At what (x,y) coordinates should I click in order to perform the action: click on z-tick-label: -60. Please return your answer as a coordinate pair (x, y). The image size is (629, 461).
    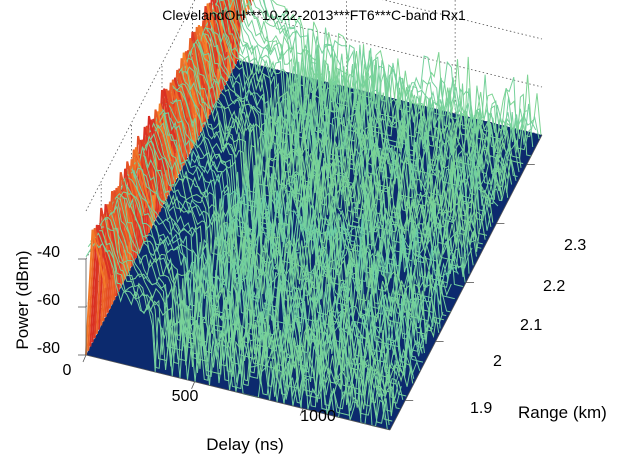
    Looking at the image, I should click on (48, 300).